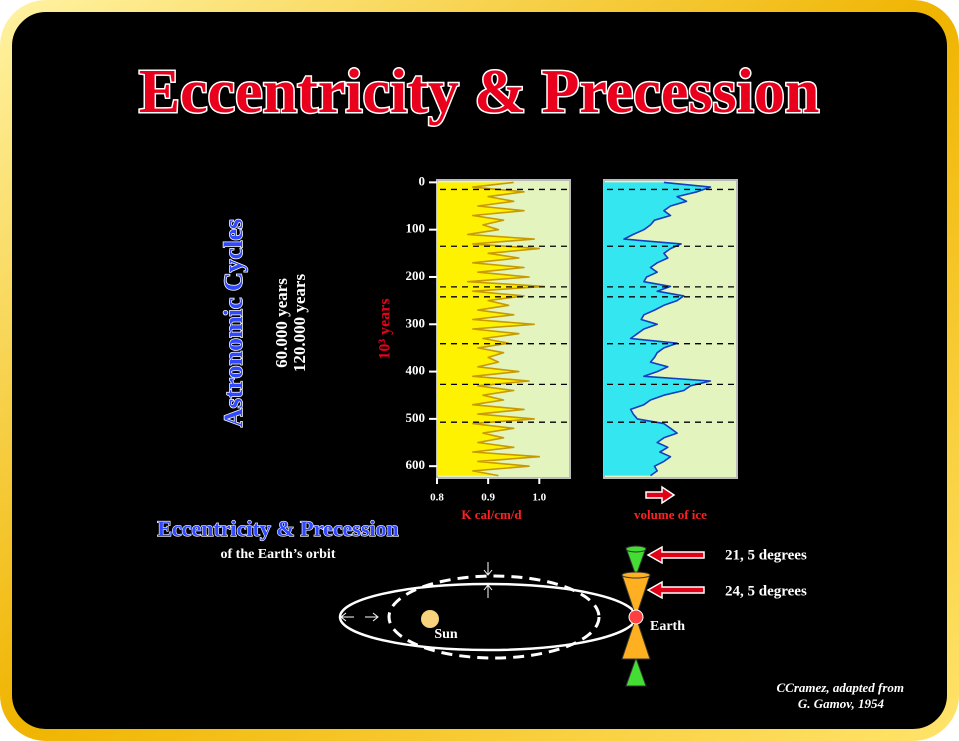 The image size is (959, 741). What do you see at coordinates (278, 528) in the screenshot?
I see `orbit-title: Eccentricity & Precession` at bounding box center [278, 528].